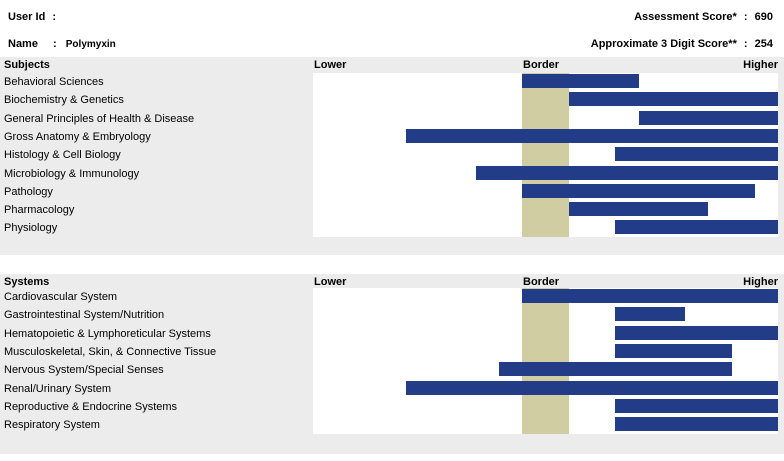 This screenshot has height=461, width=784. What do you see at coordinates (61, 297) in the screenshot?
I see `systems-row-label: Cardiovascular System` at bounding box center [61, 297].